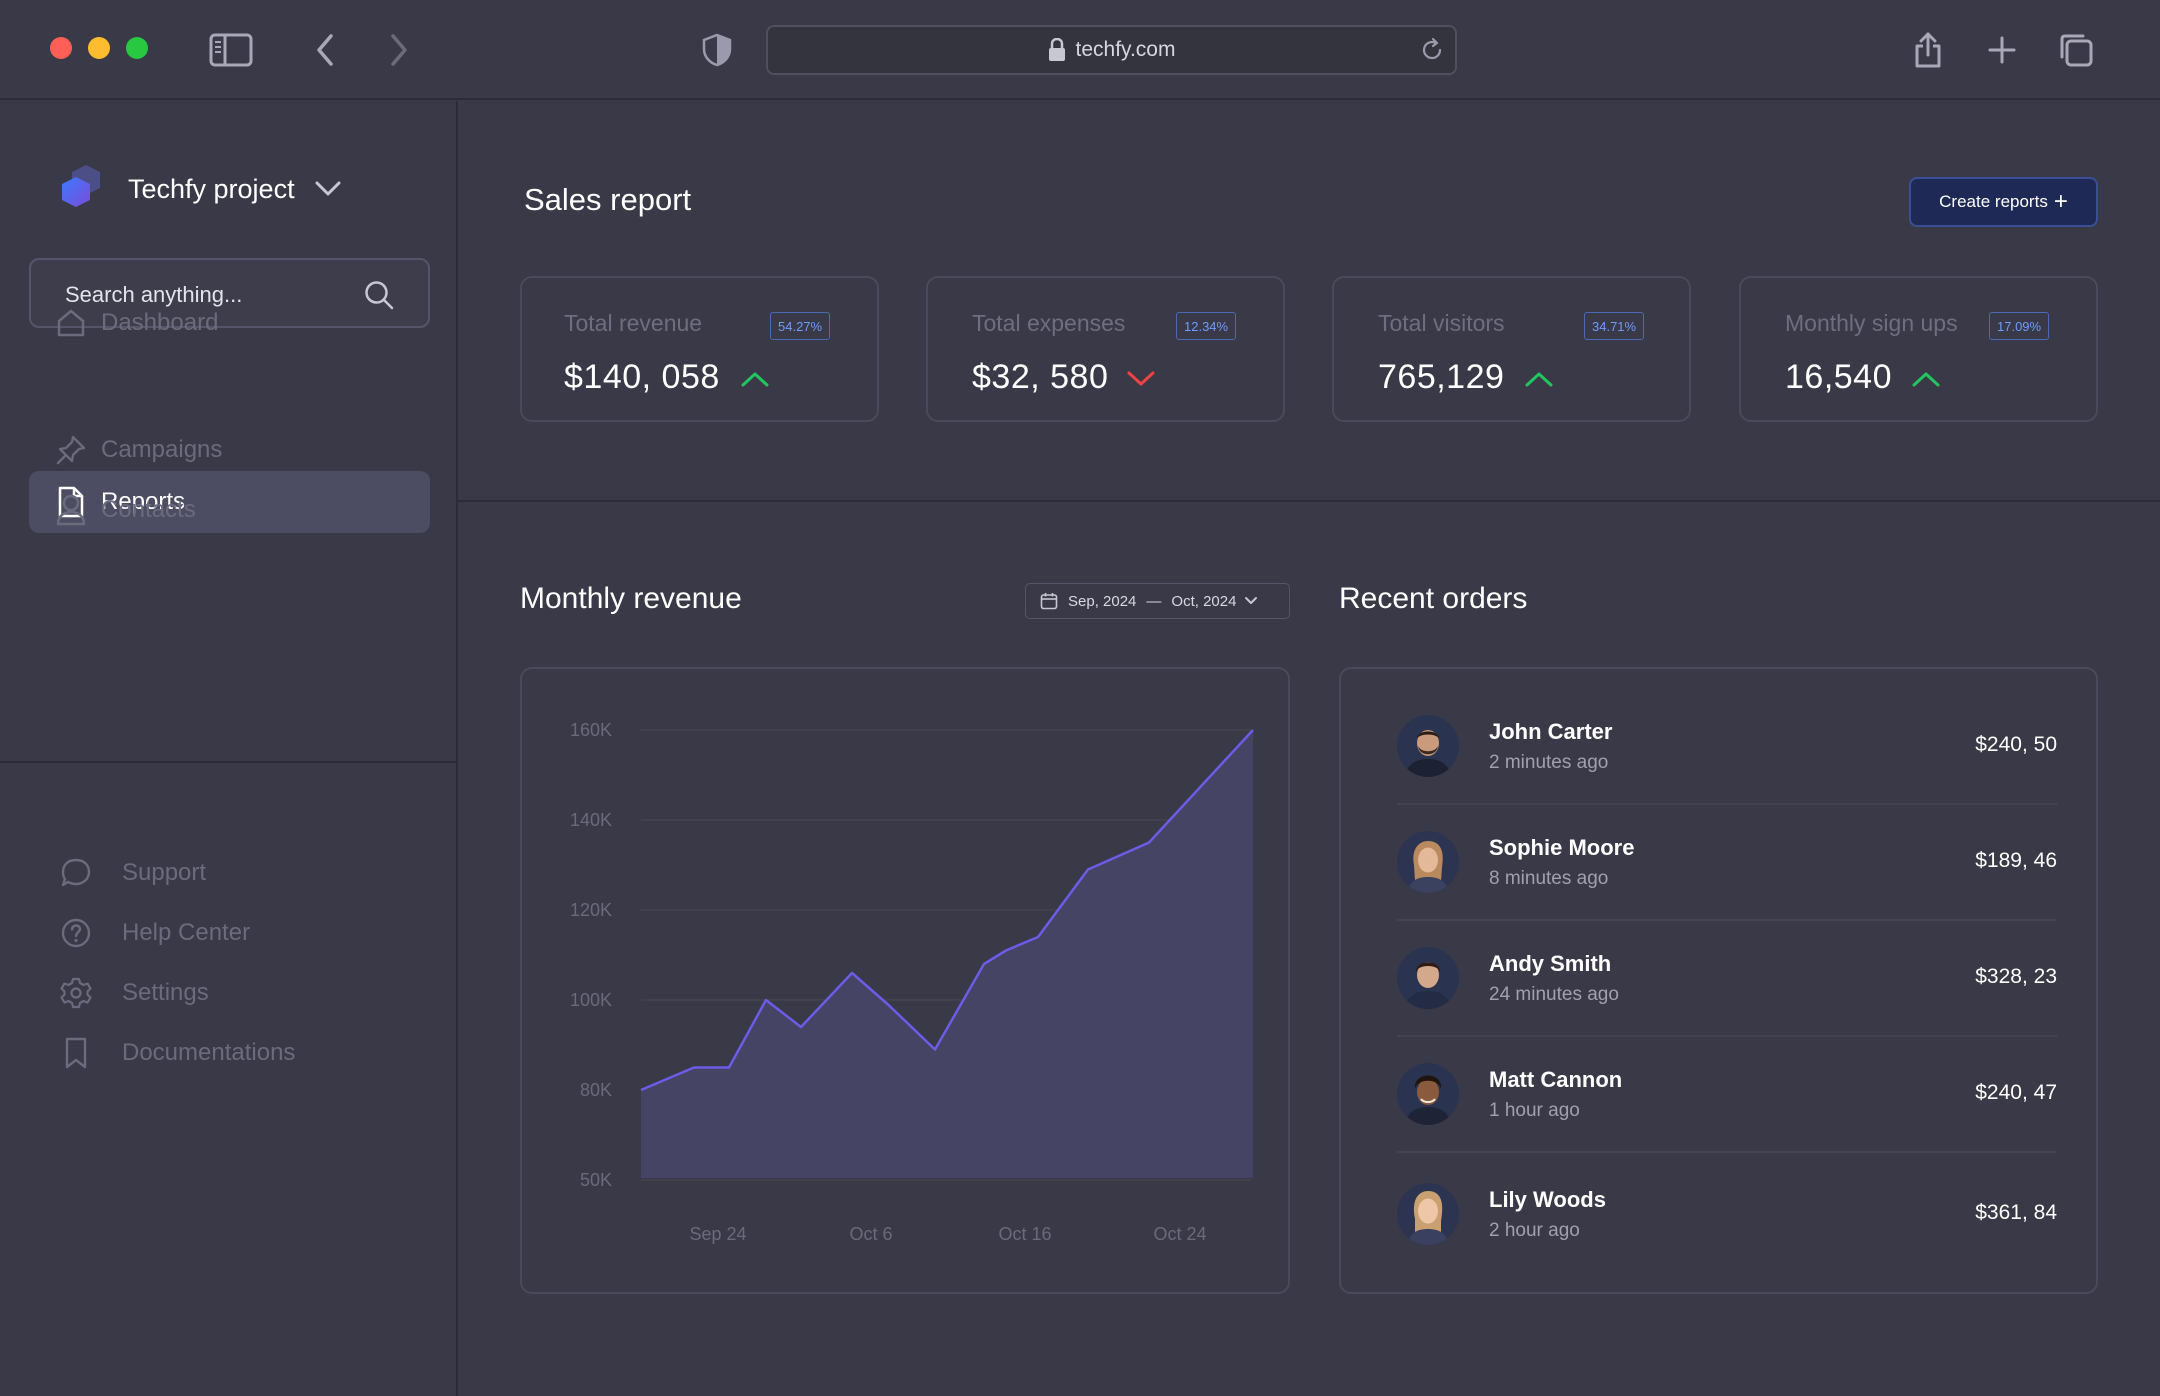 The width and height of the screenshot is (2160, 1396). Describe the element at coordinates (608, 199) in the screenshot. I see `page-title: Sales report` at that location.